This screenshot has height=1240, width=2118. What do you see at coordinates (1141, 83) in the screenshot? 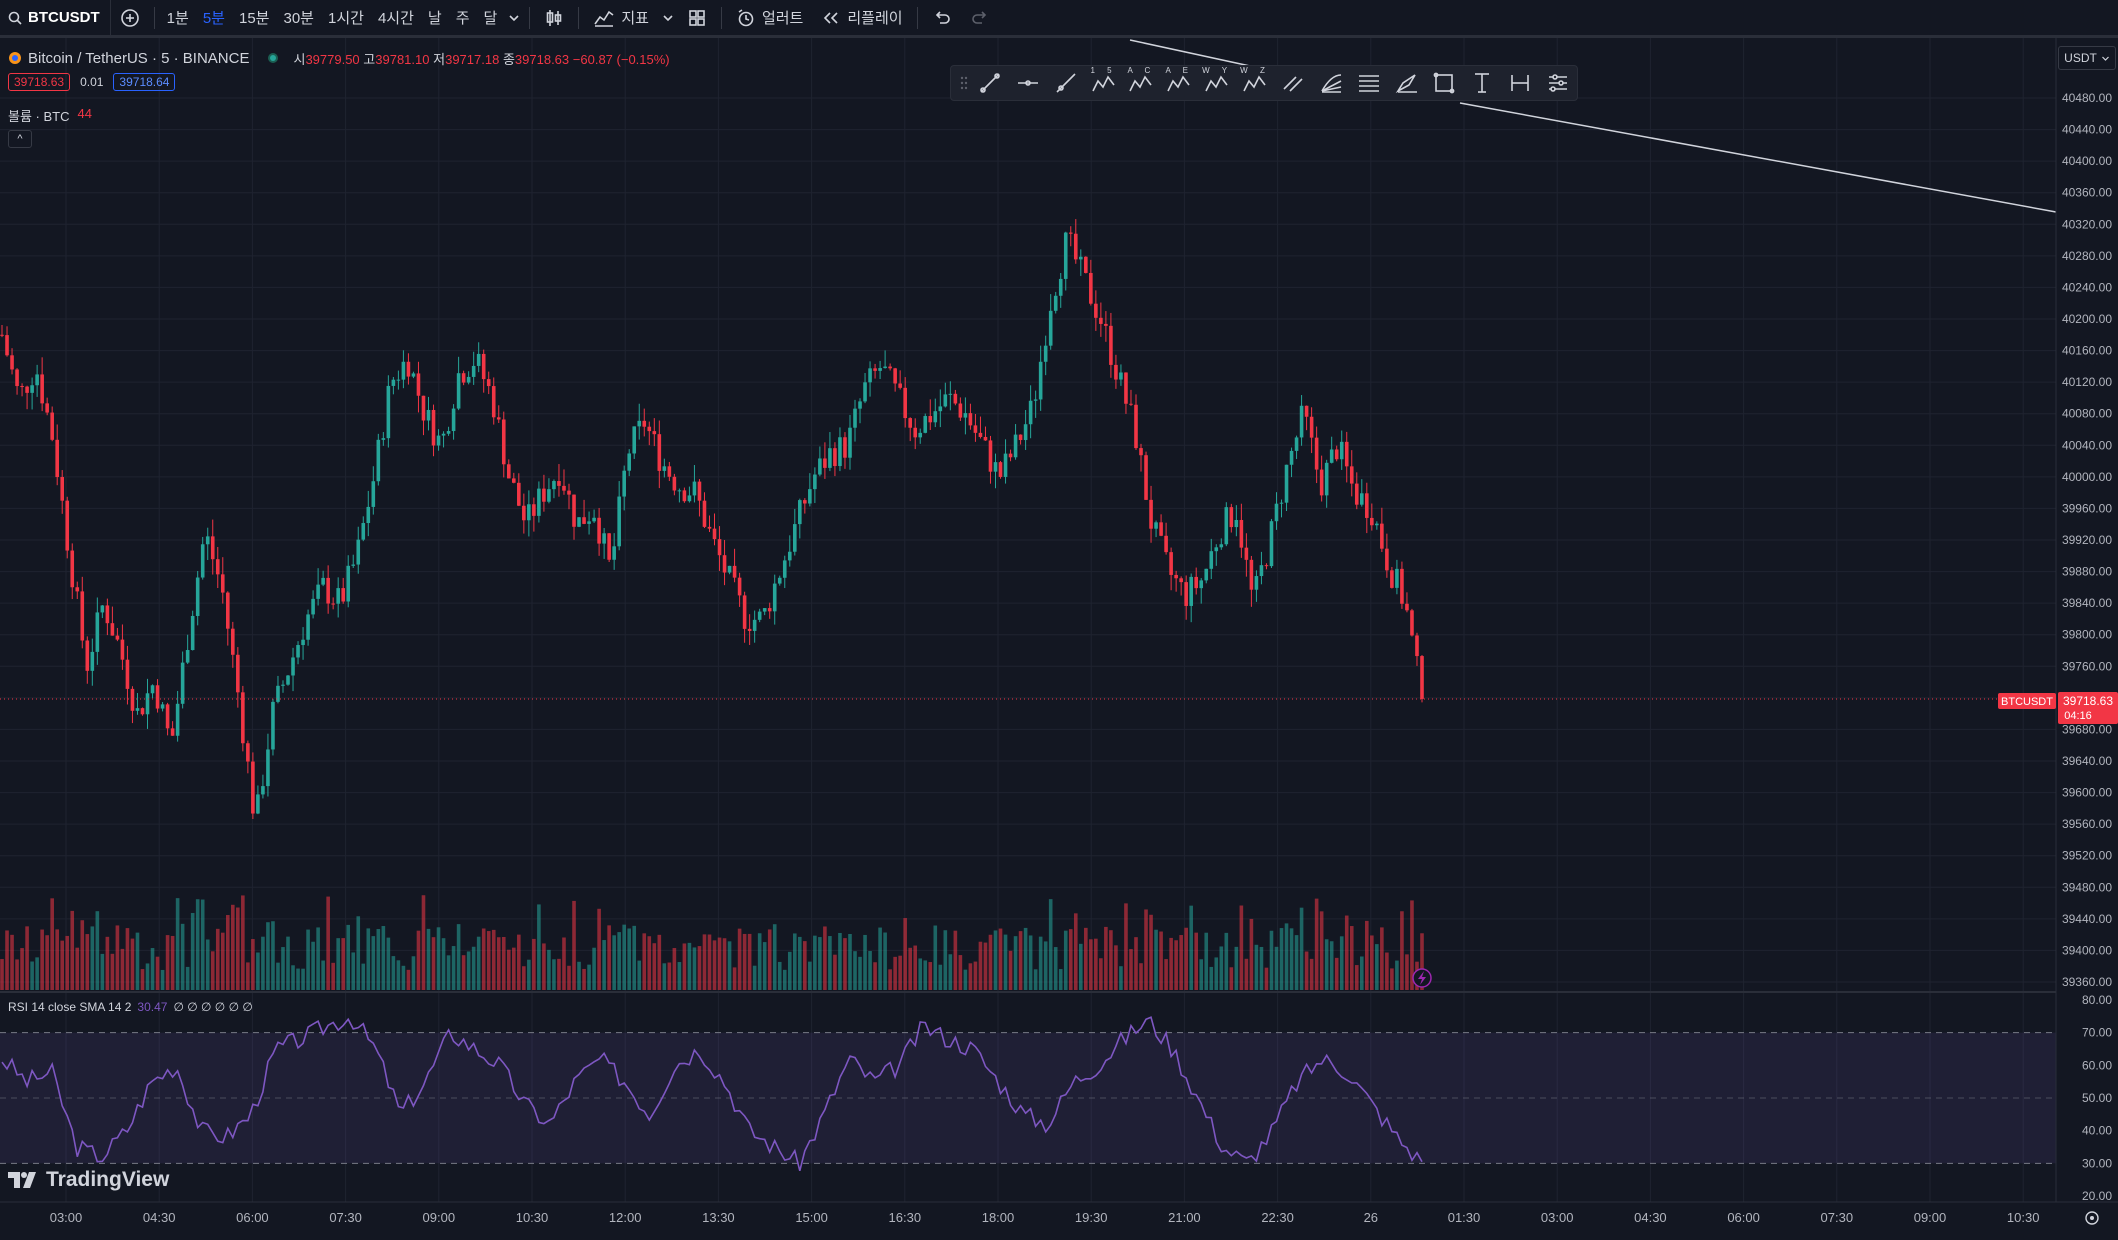
I see `pattern-ac-tool-icon: A C` at bounding box center [1141, 83].